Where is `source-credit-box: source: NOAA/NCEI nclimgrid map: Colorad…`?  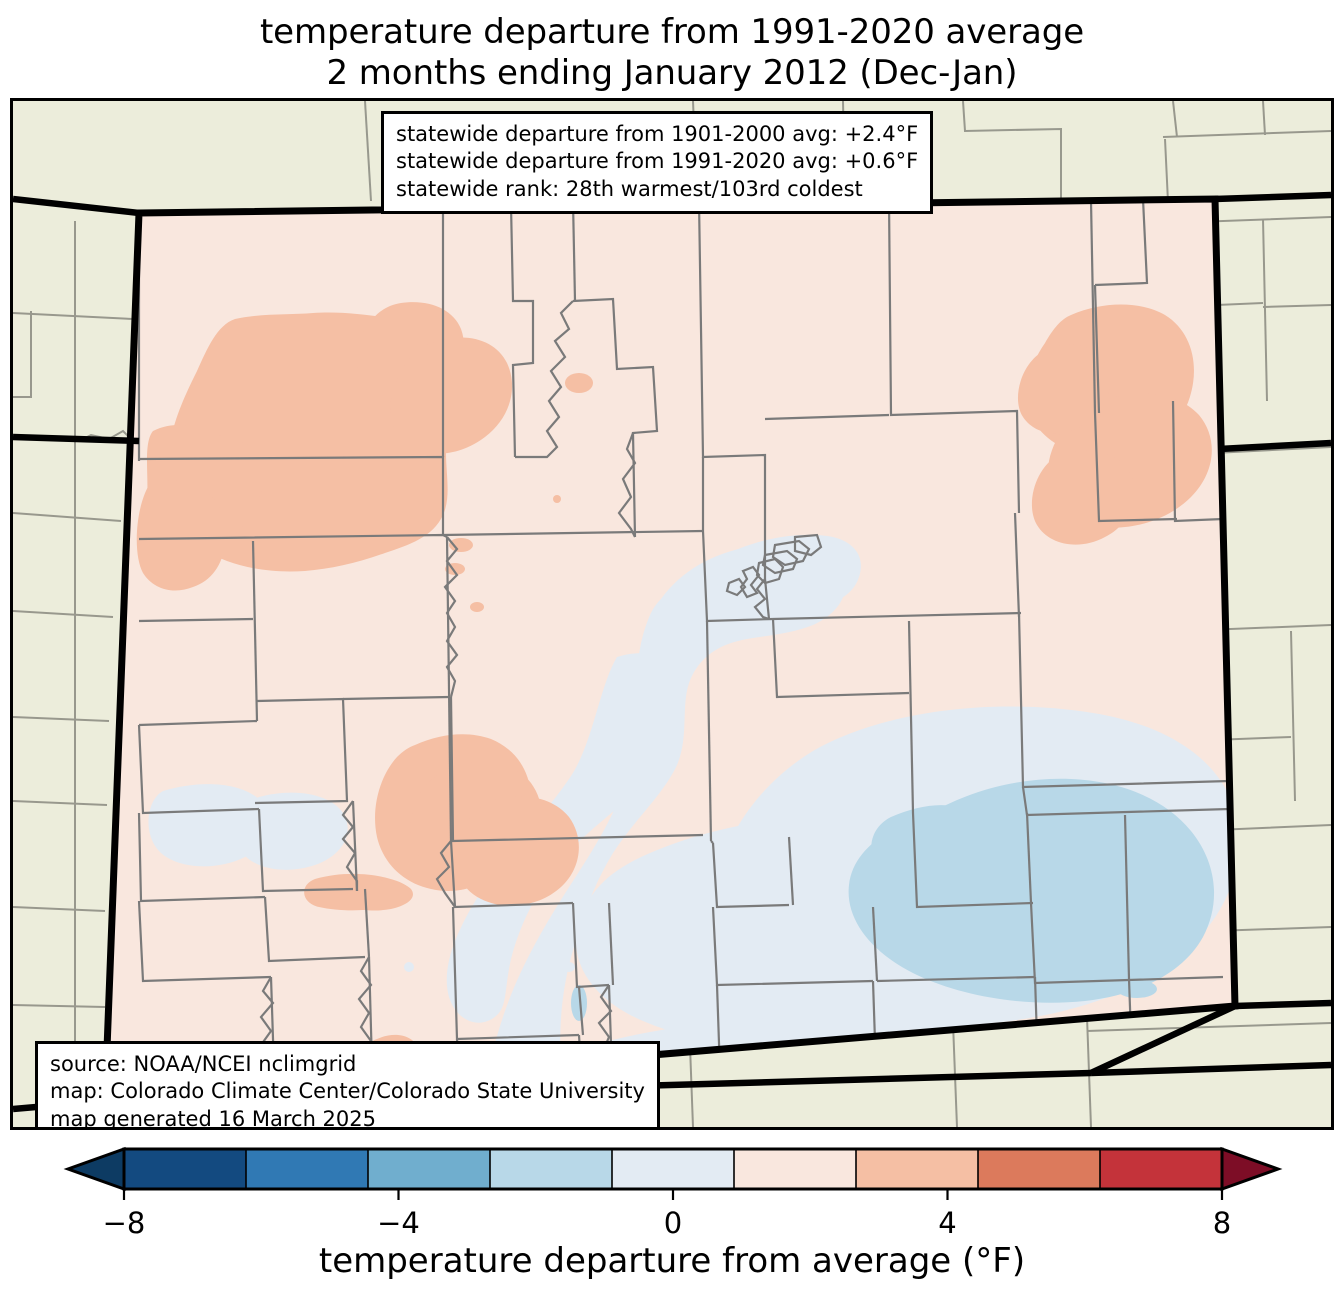 source-credit-box: source: NOAA/NCEI nclimgrid map: Colorad… is located at coordinates (347, 1085).